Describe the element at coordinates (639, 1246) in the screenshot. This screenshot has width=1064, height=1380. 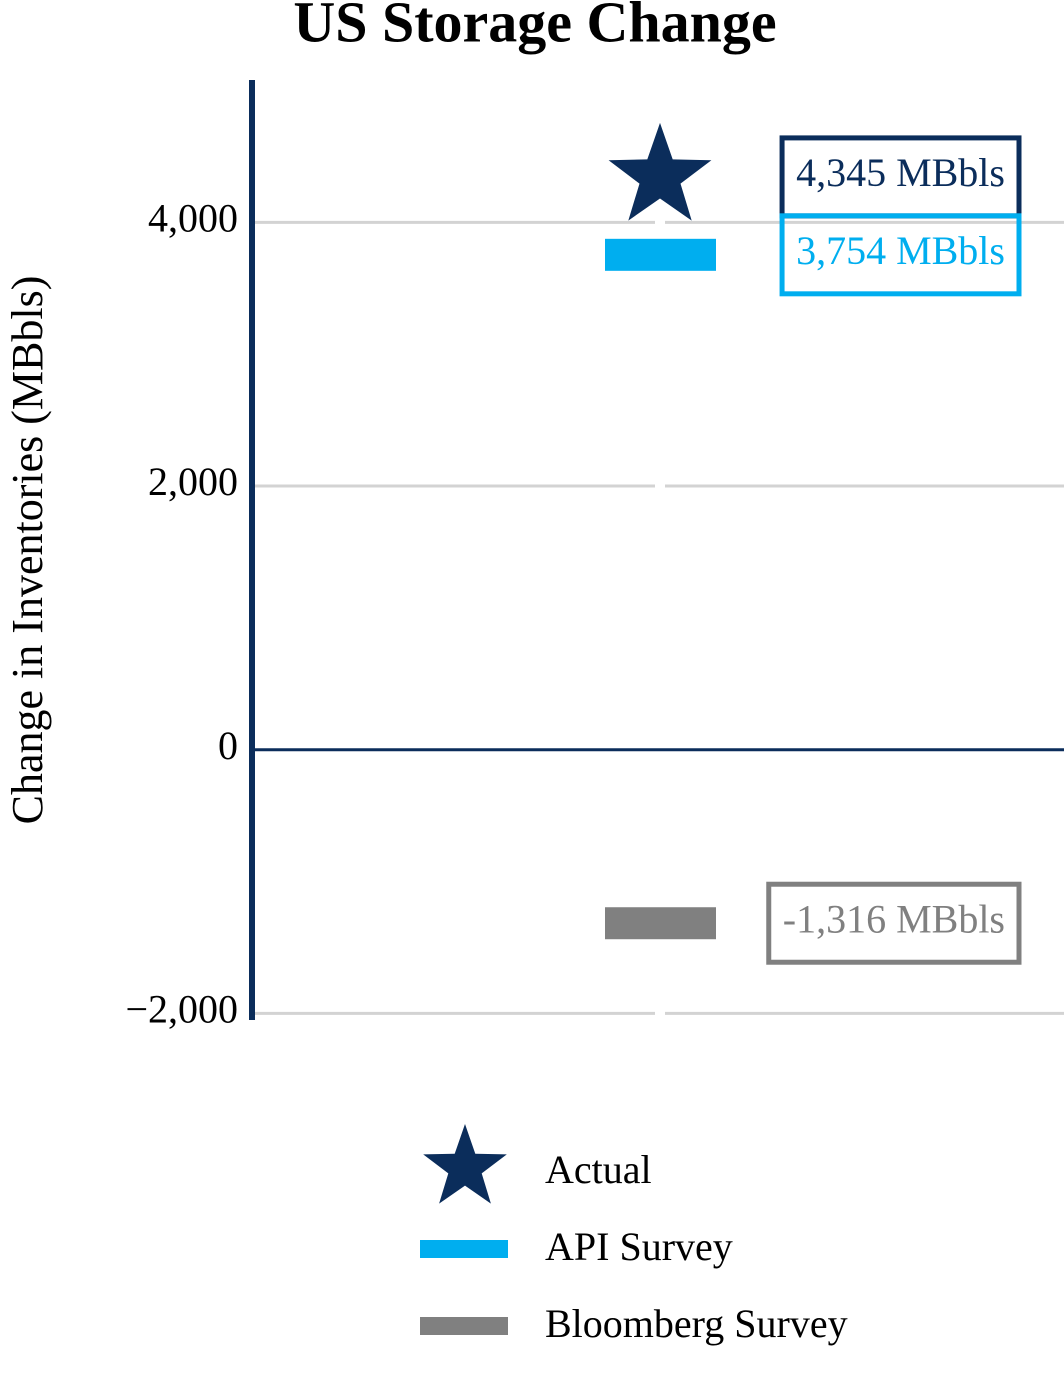
I see `legend-label: API Survey` at that location.